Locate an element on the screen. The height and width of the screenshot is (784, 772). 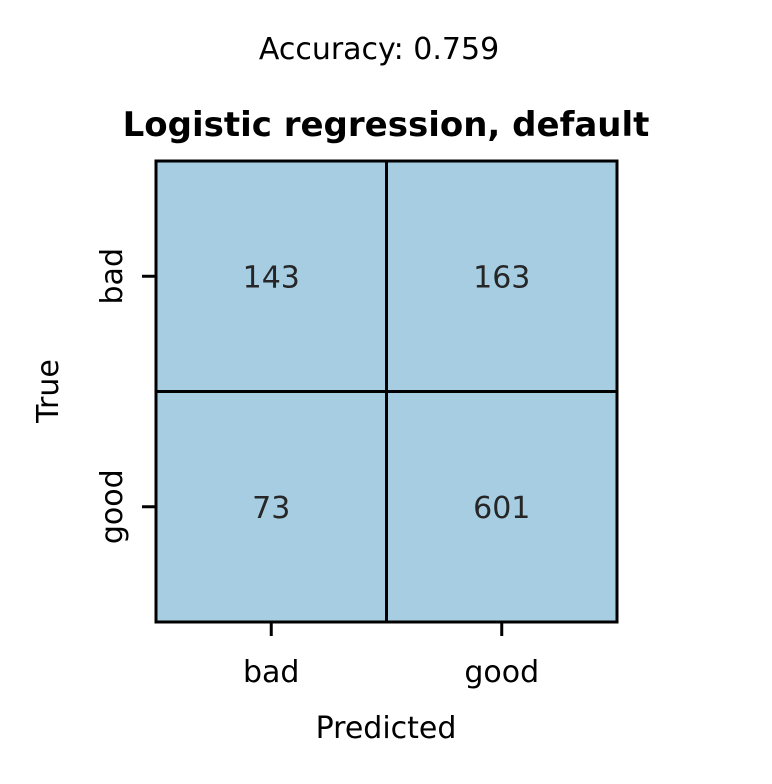
heatmap-cell-good-good is located at coordinates (502, 507).